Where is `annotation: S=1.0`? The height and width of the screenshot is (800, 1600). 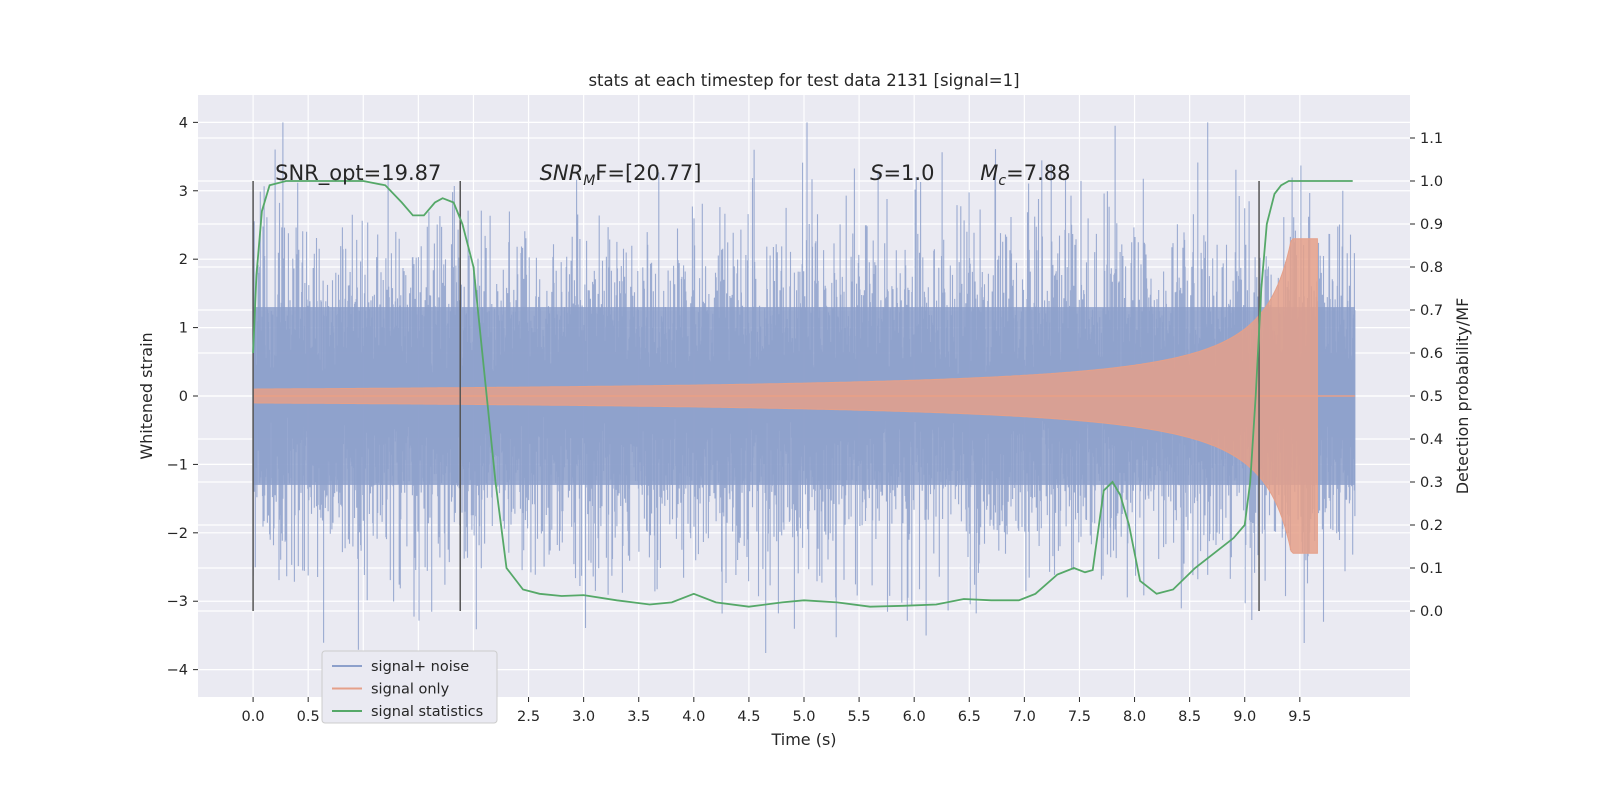
annotation: S=1.0 is located at coordinates (902, 173).